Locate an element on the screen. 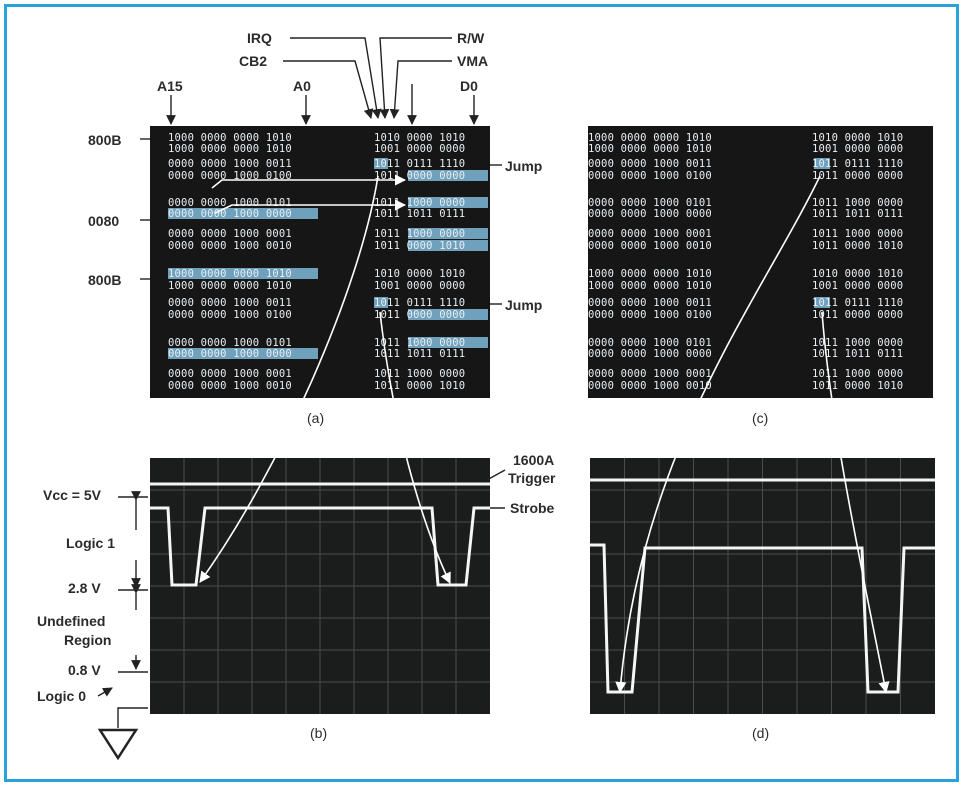  caption-b: (b) is located at coordinates (319, 733).